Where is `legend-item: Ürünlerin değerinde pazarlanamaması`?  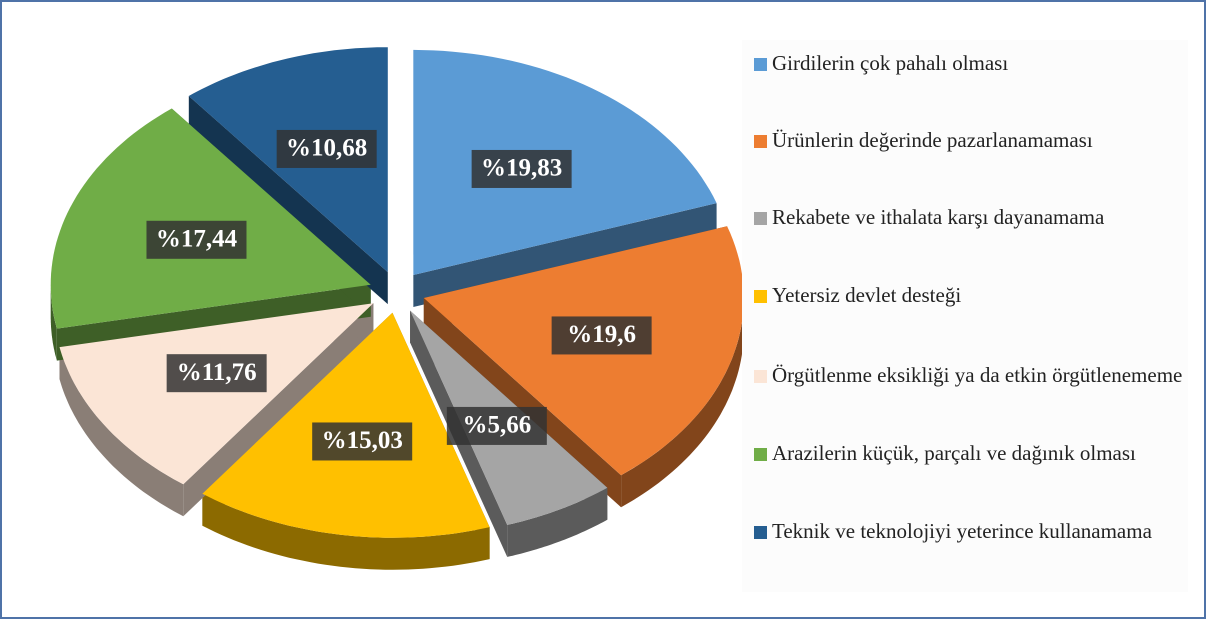
legend-item: Ürünlerin değerinde pazarlanamaması is located at coordinates (971, 140).